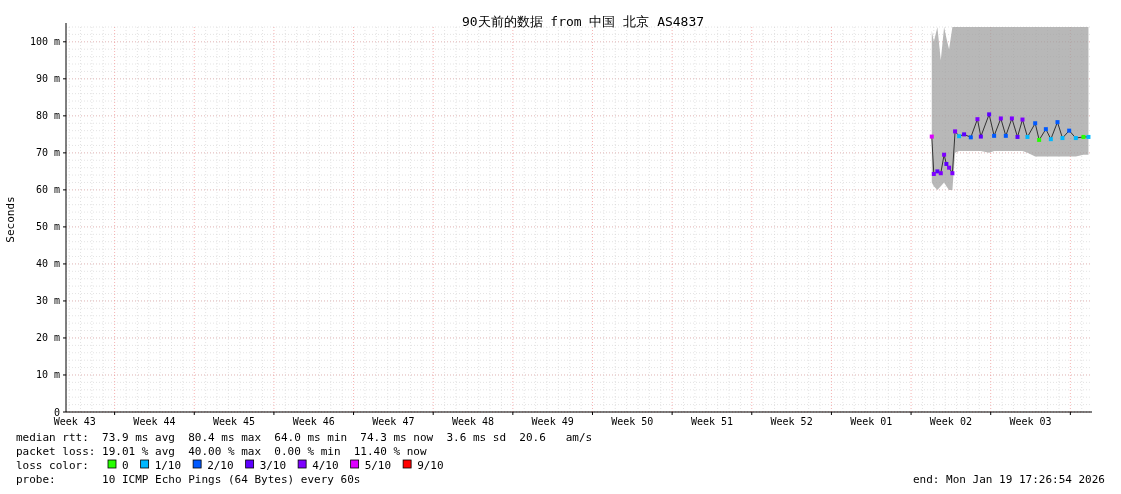 This screenshot has height=494, width=1121. Describe the element at coordinates (378, 465) in the screenshot. I see `legend-label: 5/10` at that location.